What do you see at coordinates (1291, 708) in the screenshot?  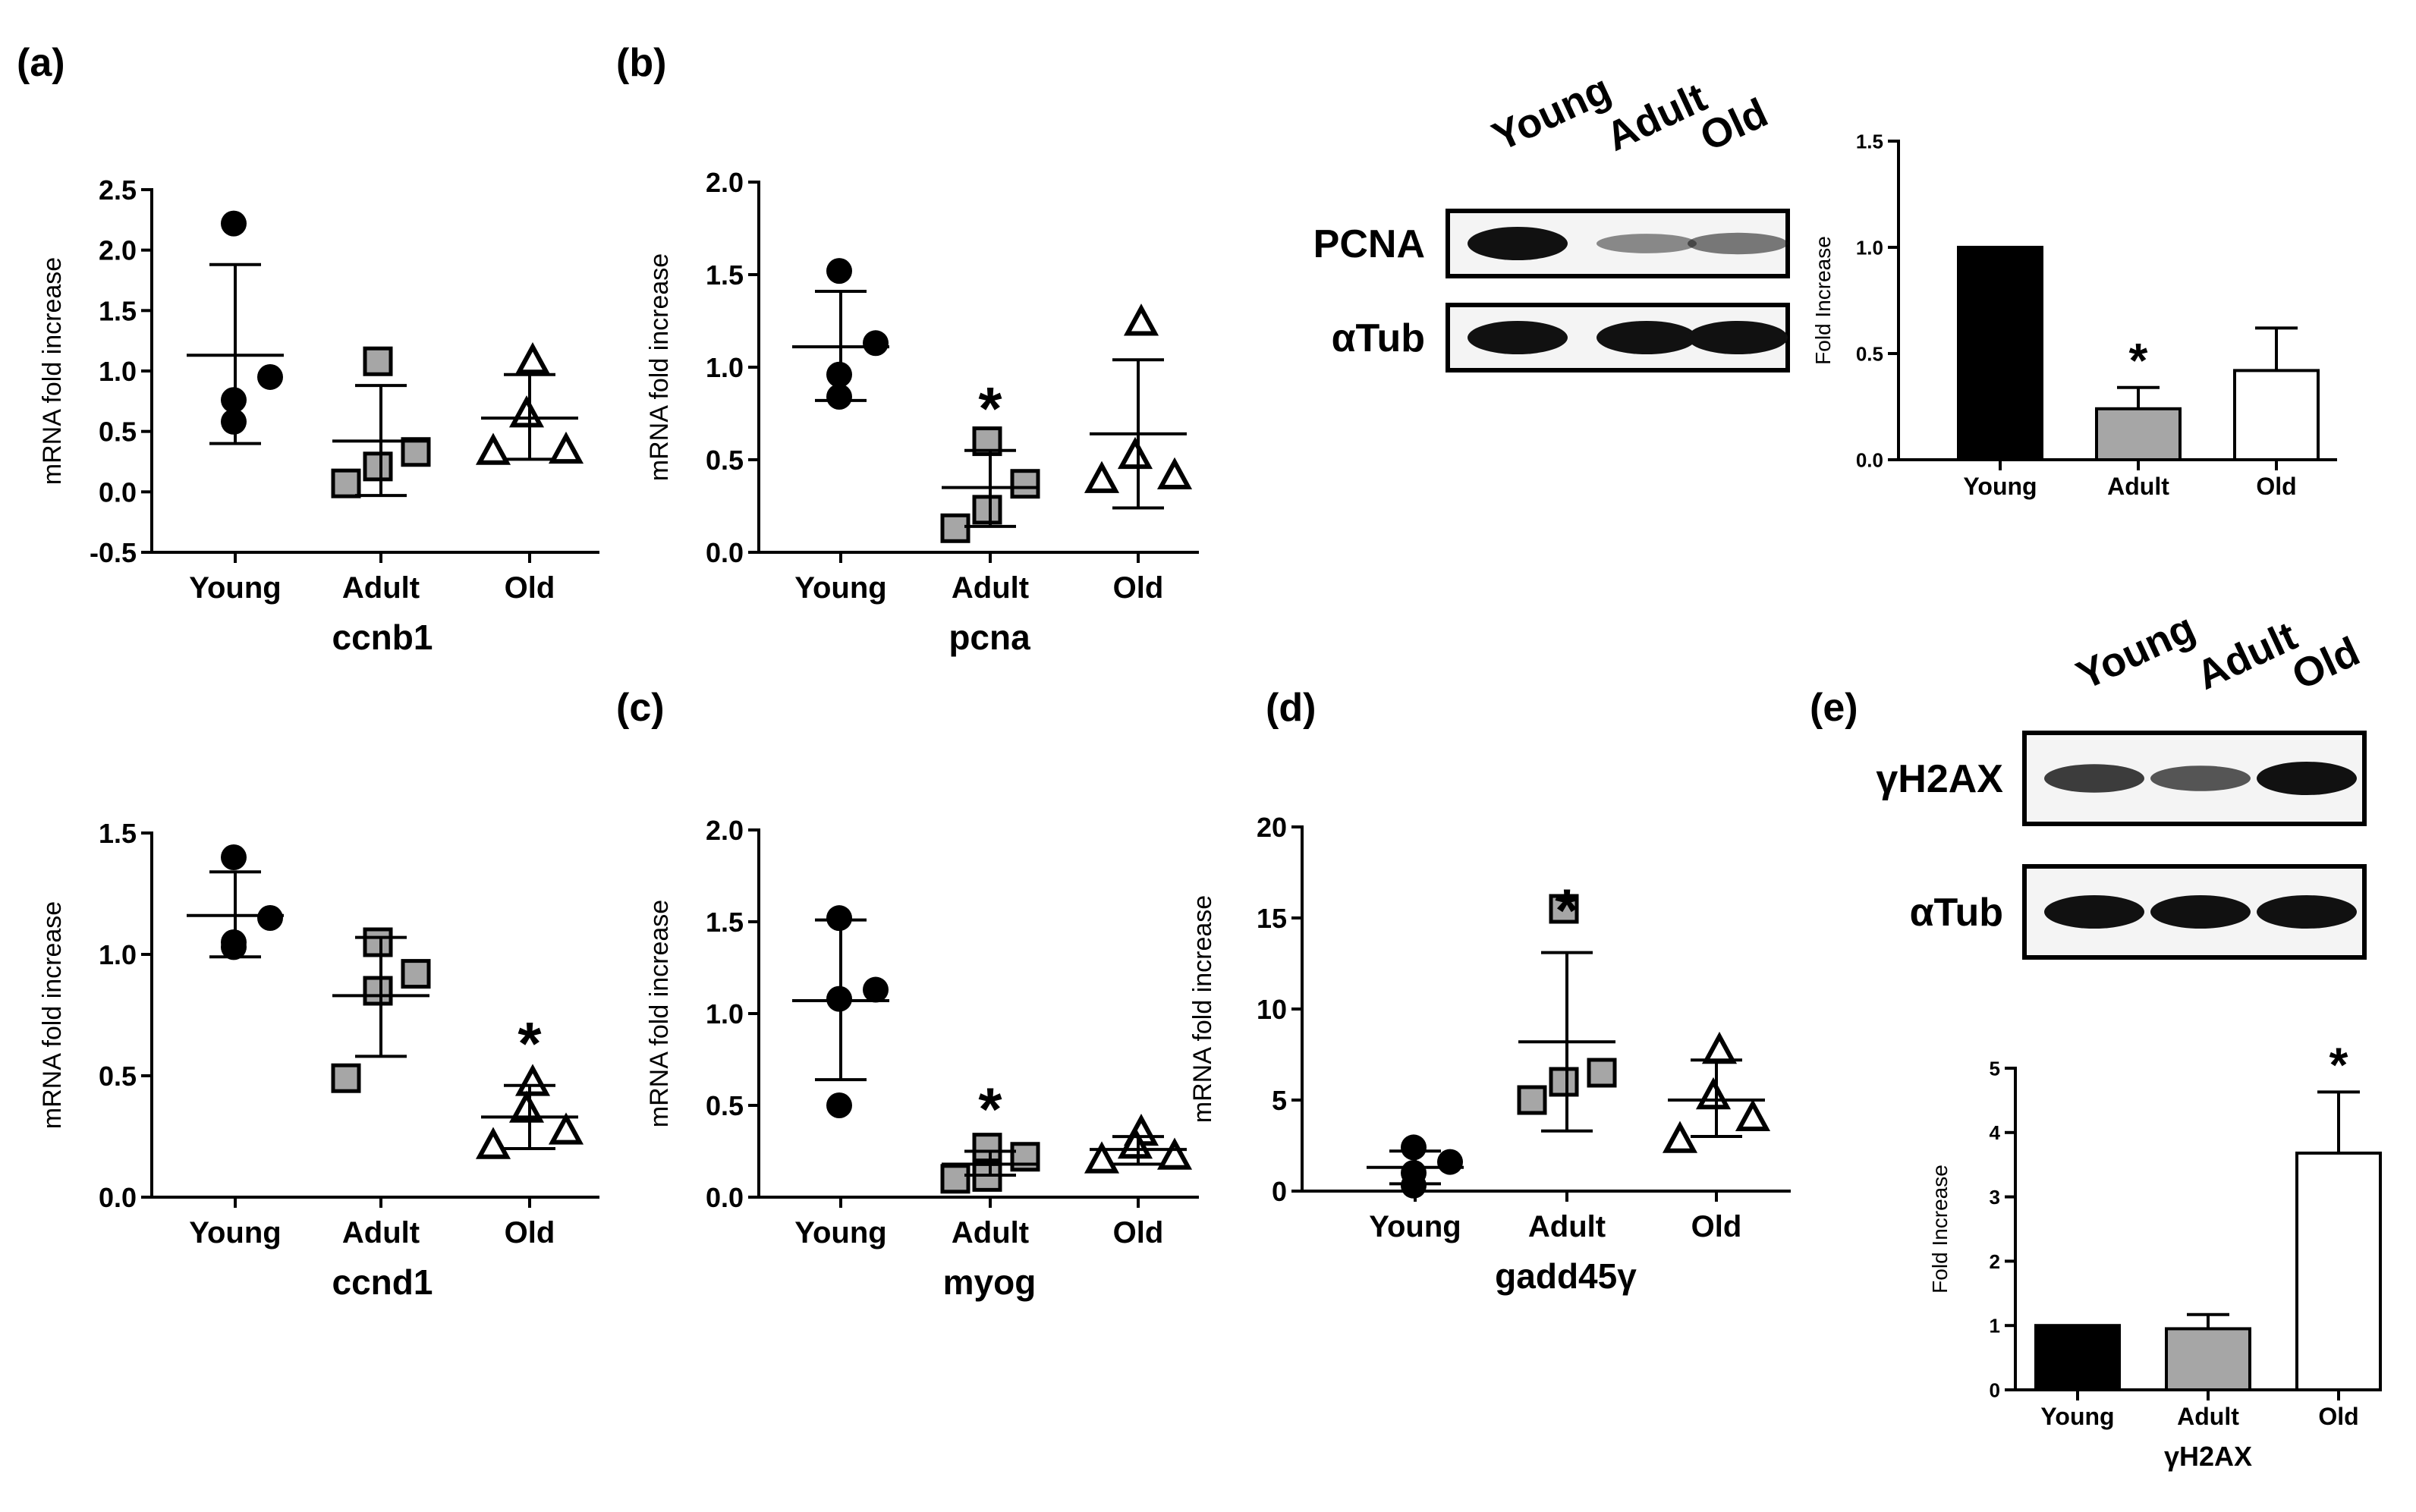 I see `panel-label-d: (d)` at bounding box center [1291, 708].